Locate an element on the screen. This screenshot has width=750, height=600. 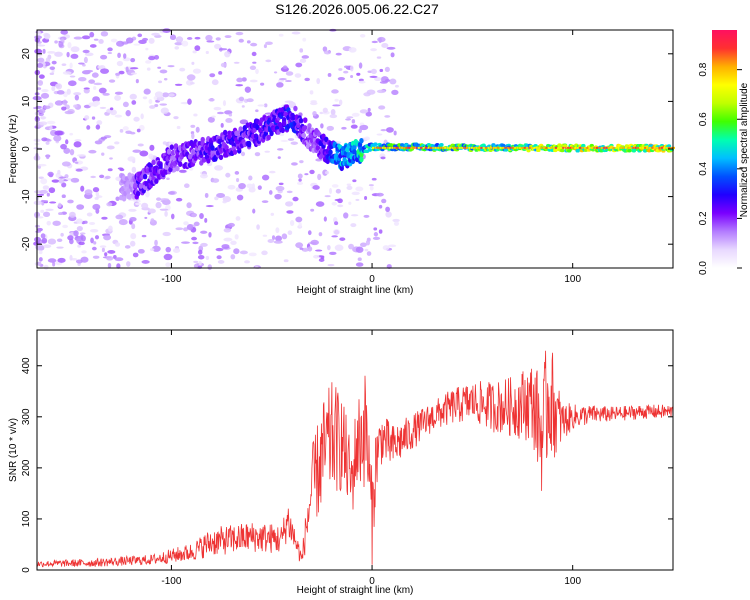
colorbar-gradient is located at coordinates (724, 149).